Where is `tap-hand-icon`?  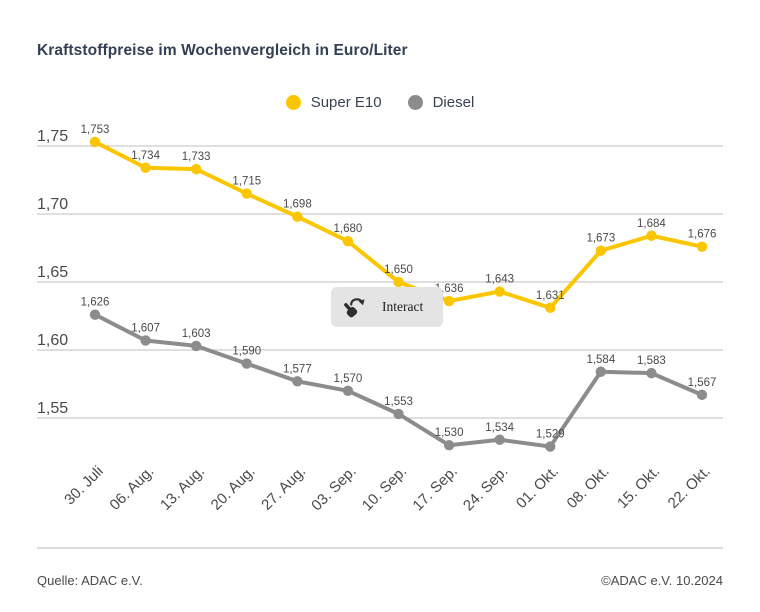 tap-hand-icon is located at coordinates (354, 308).